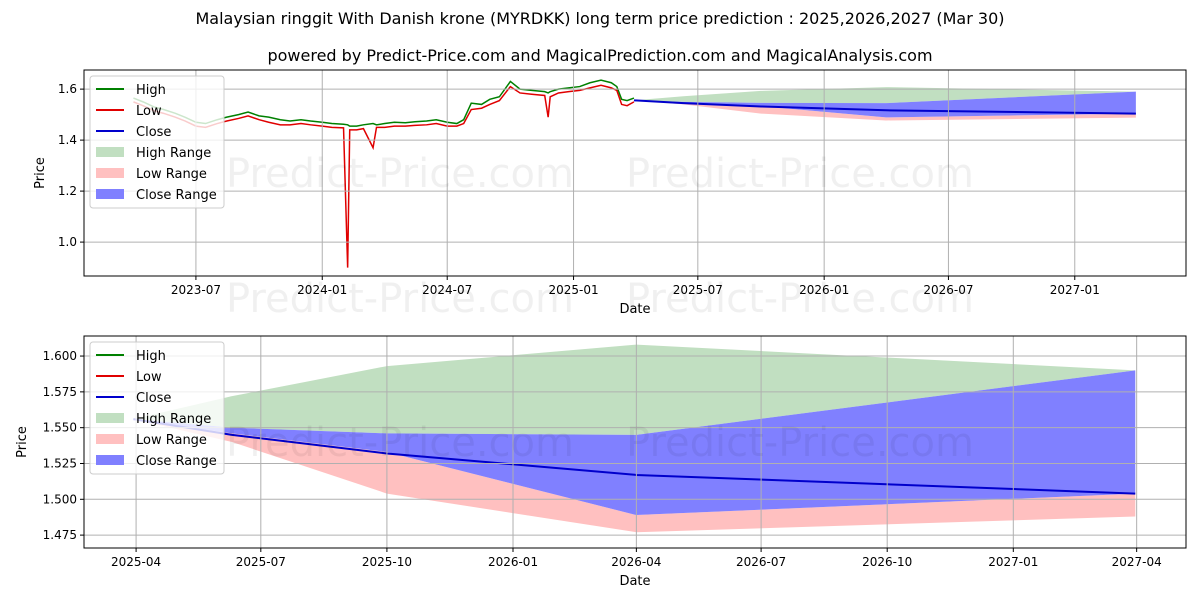  What do you see at coordinates (136, 562) in the screenshot?
I see `x-tick-label: 2025-04` at bounding box center [136, 562].